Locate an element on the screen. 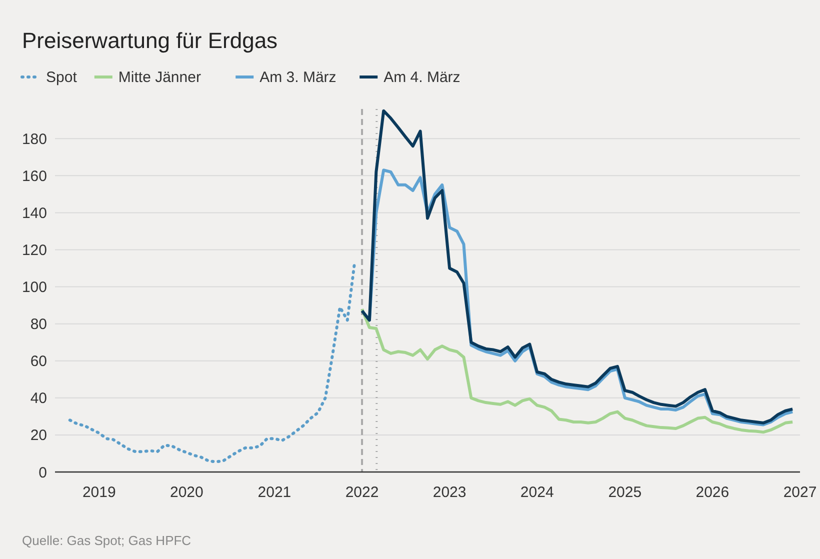  x-tick-label: 2020 is located at coordinates (187, 492).